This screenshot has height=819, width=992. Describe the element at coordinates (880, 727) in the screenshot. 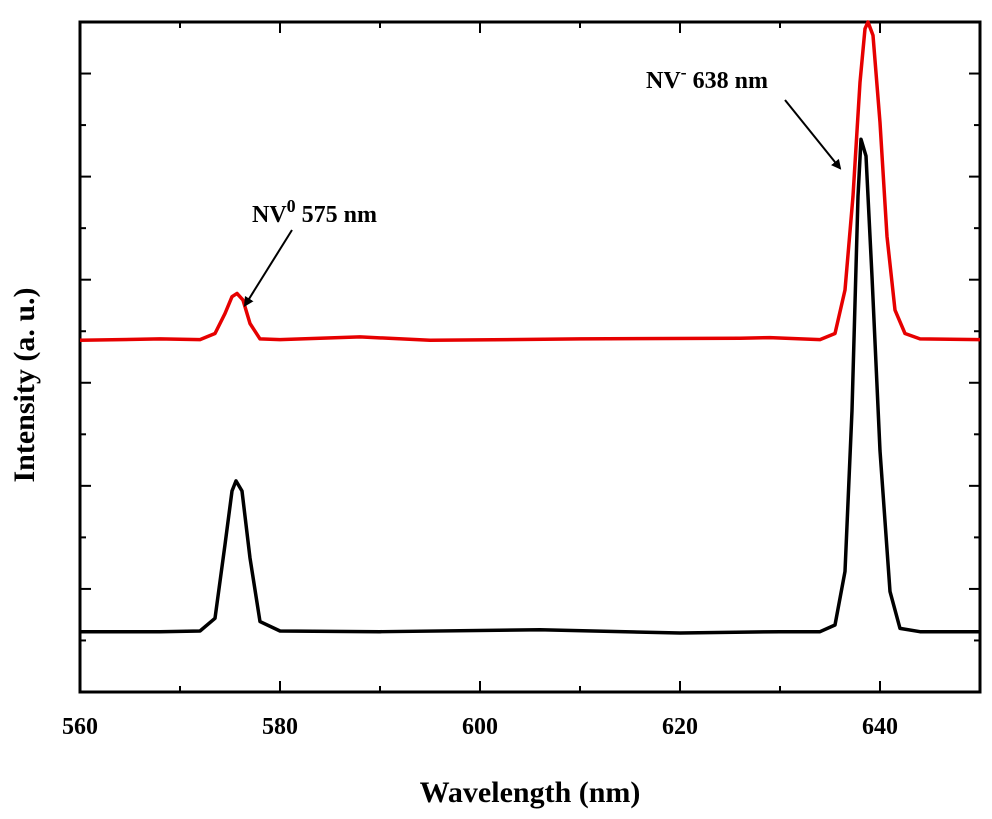

I see `x-tick-label: 640` at that location.